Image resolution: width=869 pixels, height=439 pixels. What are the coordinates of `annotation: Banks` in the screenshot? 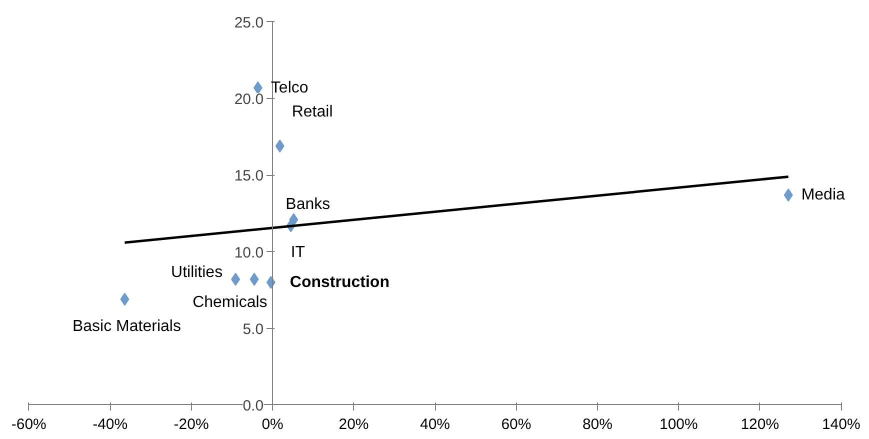 It's located at (308, 205).